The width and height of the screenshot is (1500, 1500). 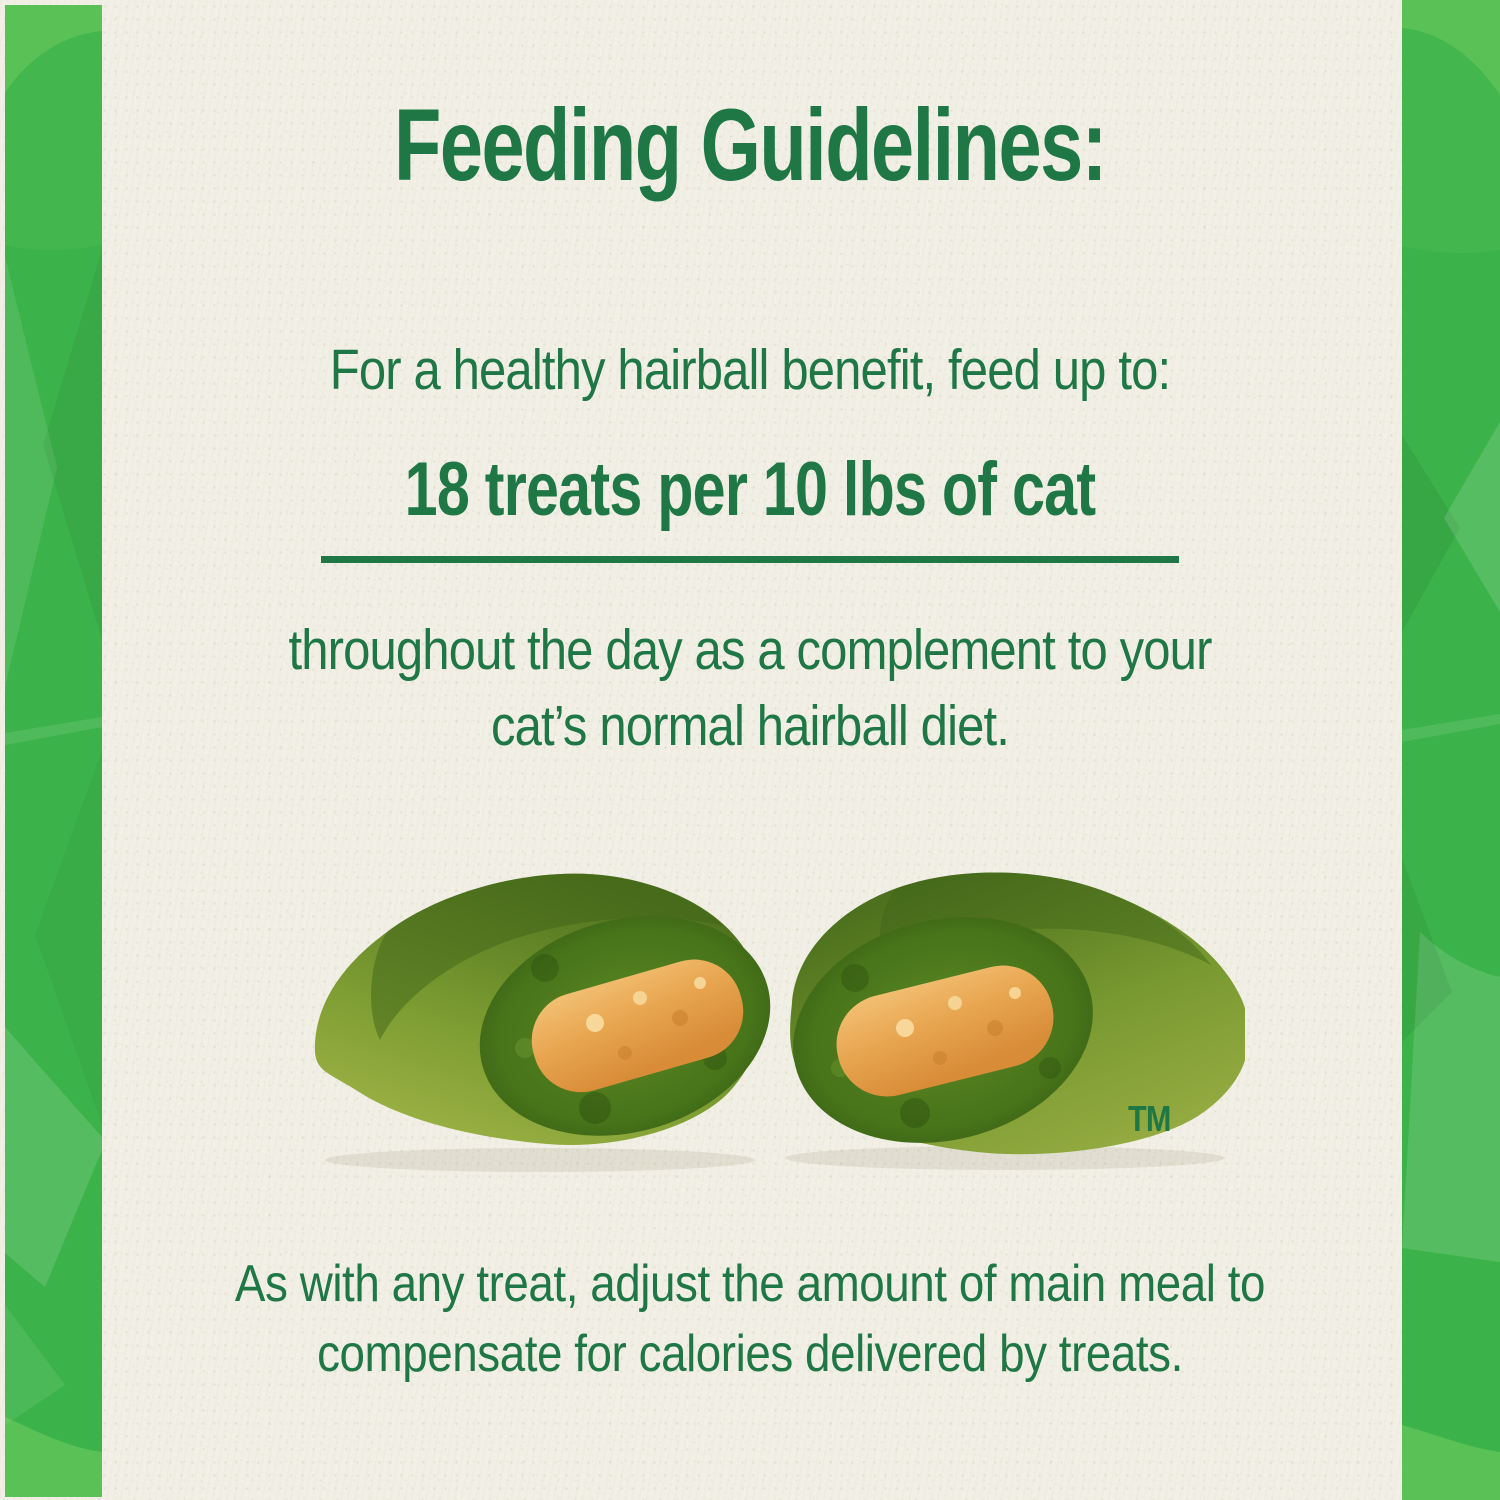 I want to click on right-border-art, so click(x=1451, y=750).